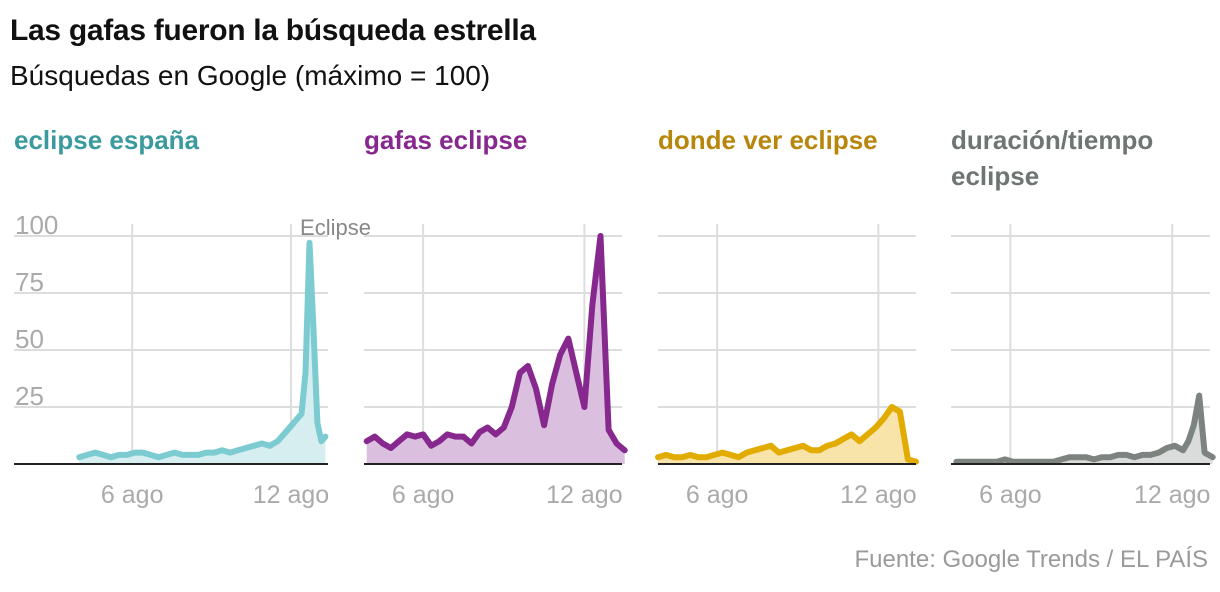 Image resolution: width=1220 pixels, height=592 pixels. I want to click on y-tick-label: 50, so click(29, 339).